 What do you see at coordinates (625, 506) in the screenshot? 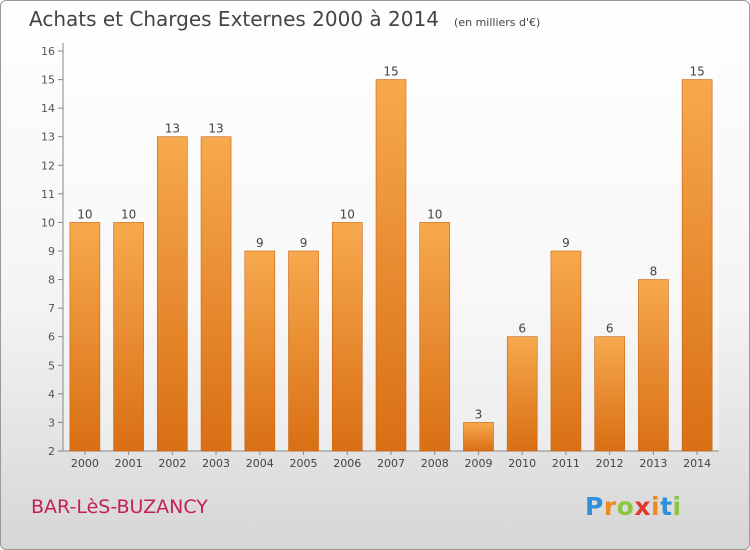
I see `logo-letter: o` at bounding box center [625, 506].